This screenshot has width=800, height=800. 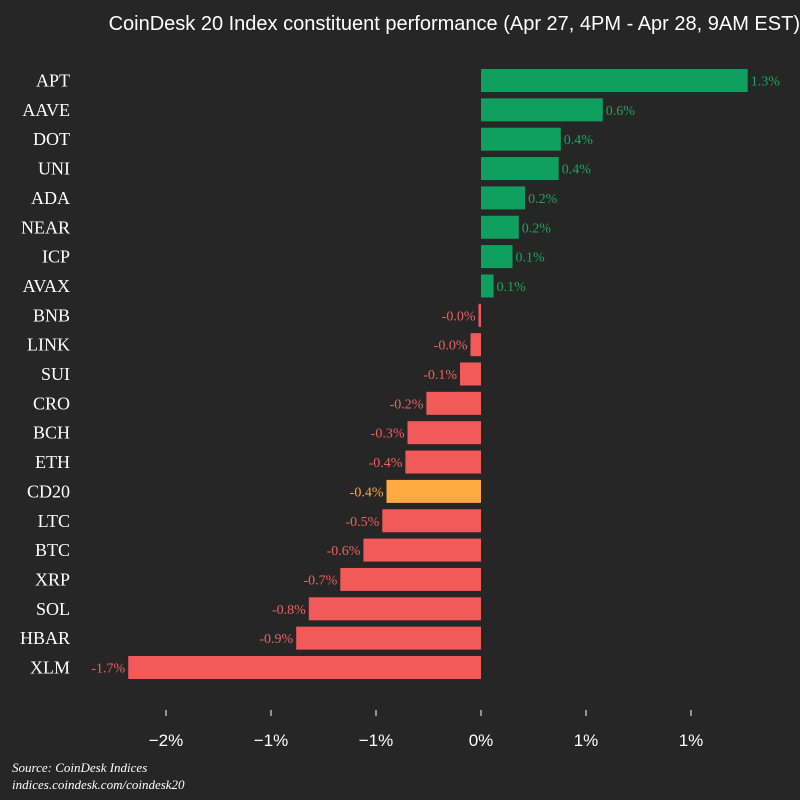 I want to click on x-tick-label: 0%, so click(x=481, y=740).